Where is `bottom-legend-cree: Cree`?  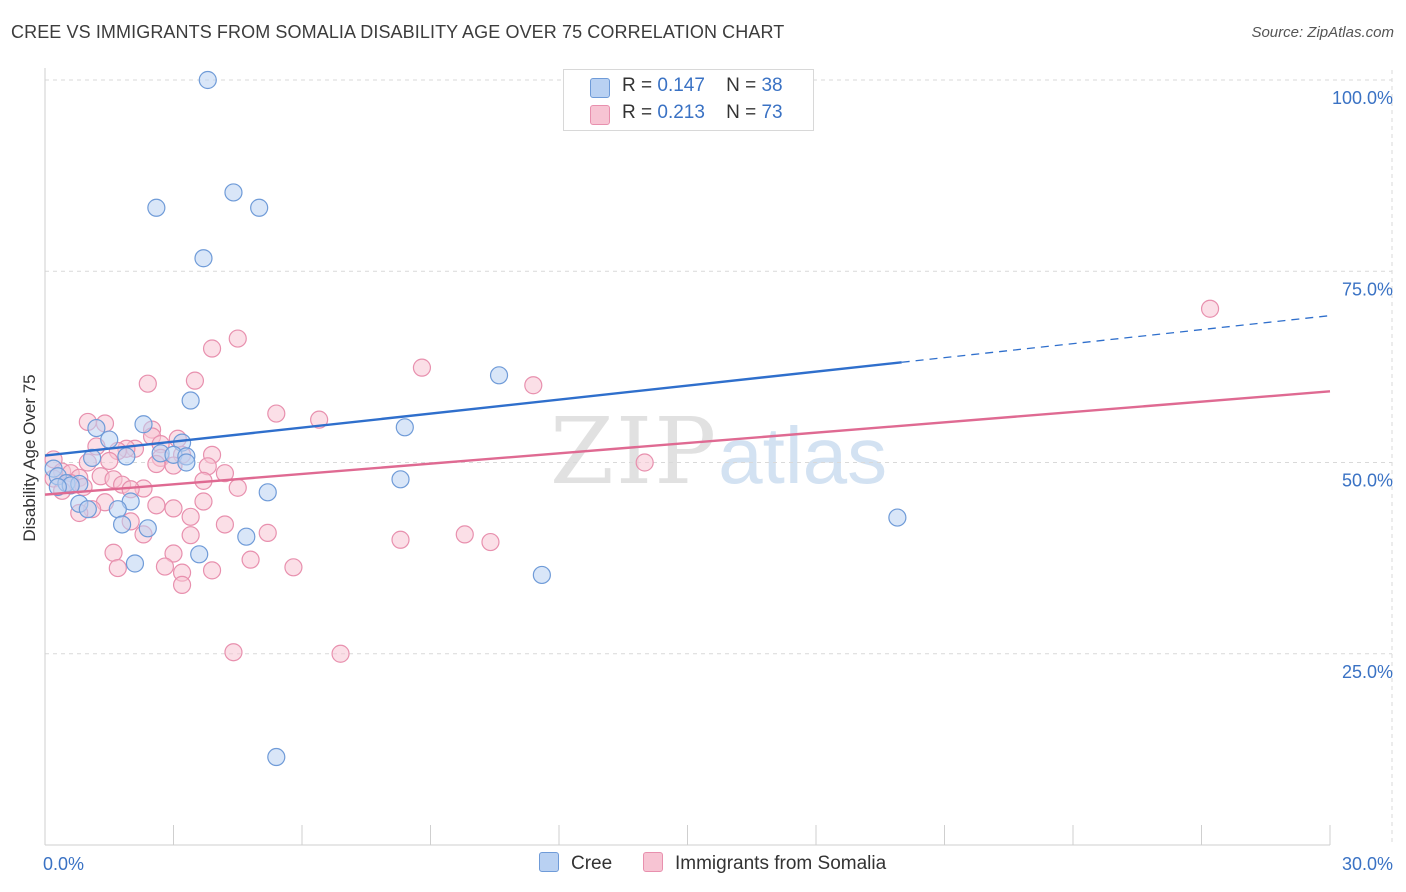 bottom-legend-cree: Cree is located at coordinates (575, 863).